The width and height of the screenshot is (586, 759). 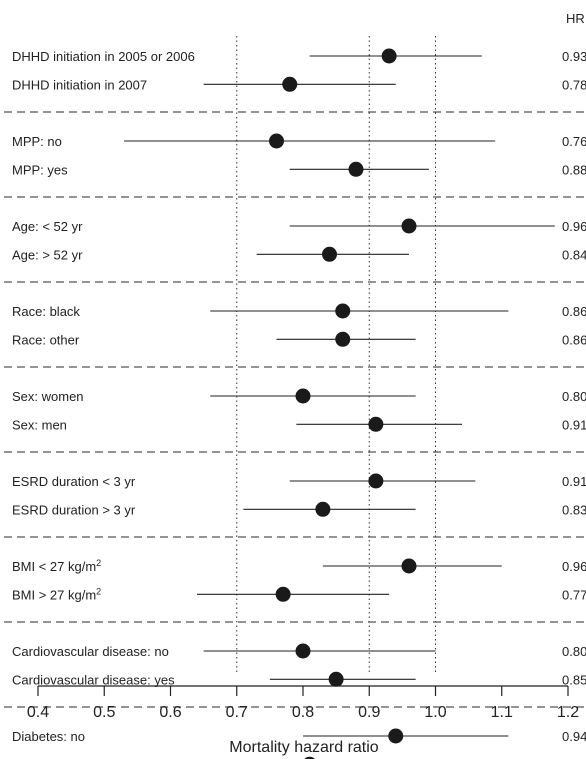 What do you see at coordinates (574, 736) in the screenshot?
I see `hr-value: 0.94` at bounding box center [574, 736].